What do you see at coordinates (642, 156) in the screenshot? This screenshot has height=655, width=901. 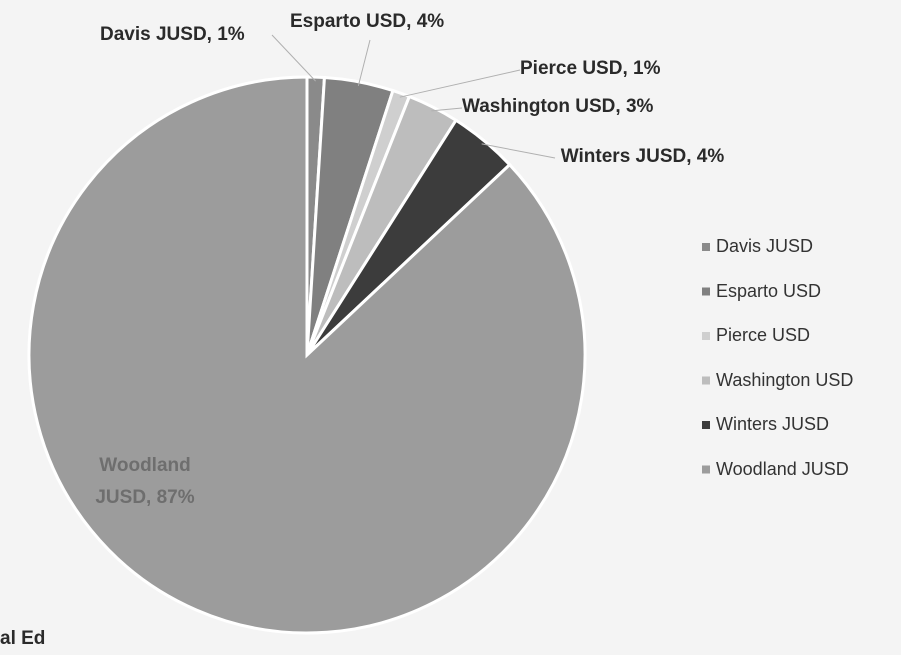 I see `data-label: Winters JUSD, 4%` at bounding box center [642, 156].